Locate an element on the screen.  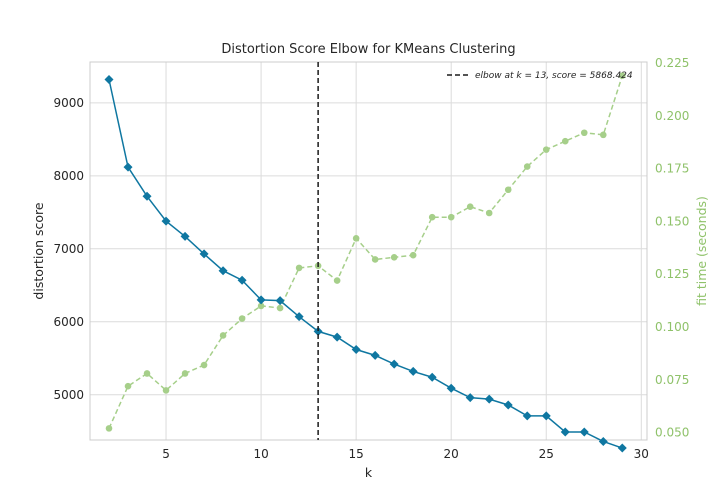
y2-tick-label: 0.175 is located at coordinates (672, 169).